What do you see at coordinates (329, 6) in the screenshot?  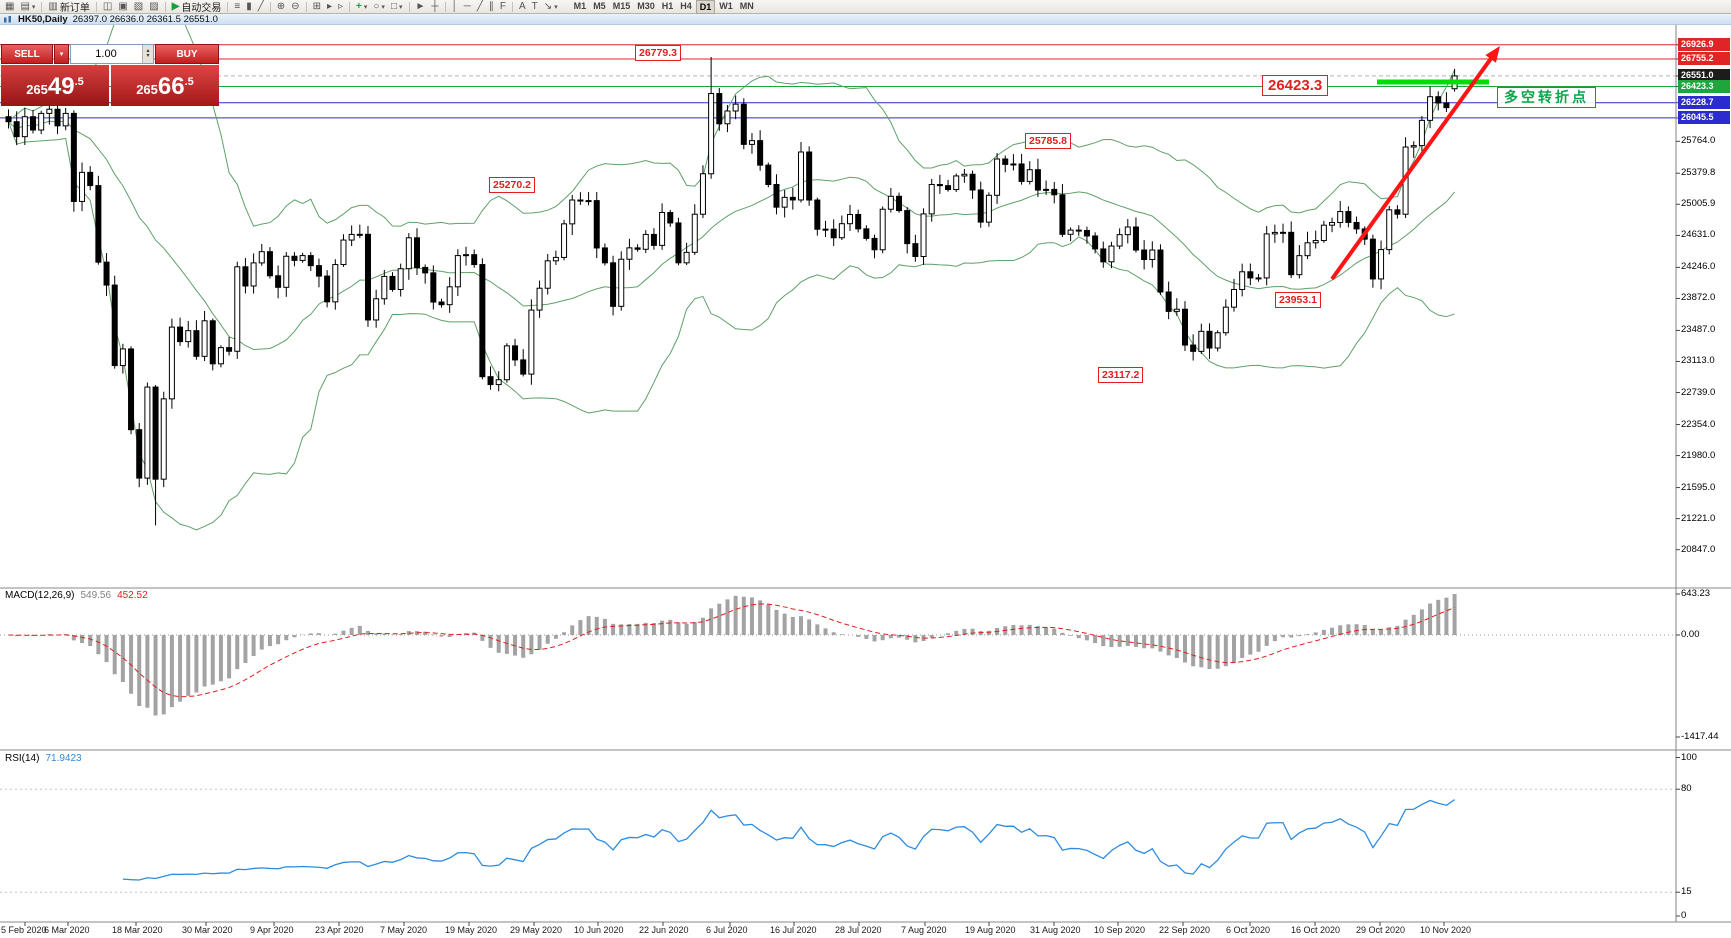 I see `auto-scroll-icon: ▸` at bounding box center [329, 6].